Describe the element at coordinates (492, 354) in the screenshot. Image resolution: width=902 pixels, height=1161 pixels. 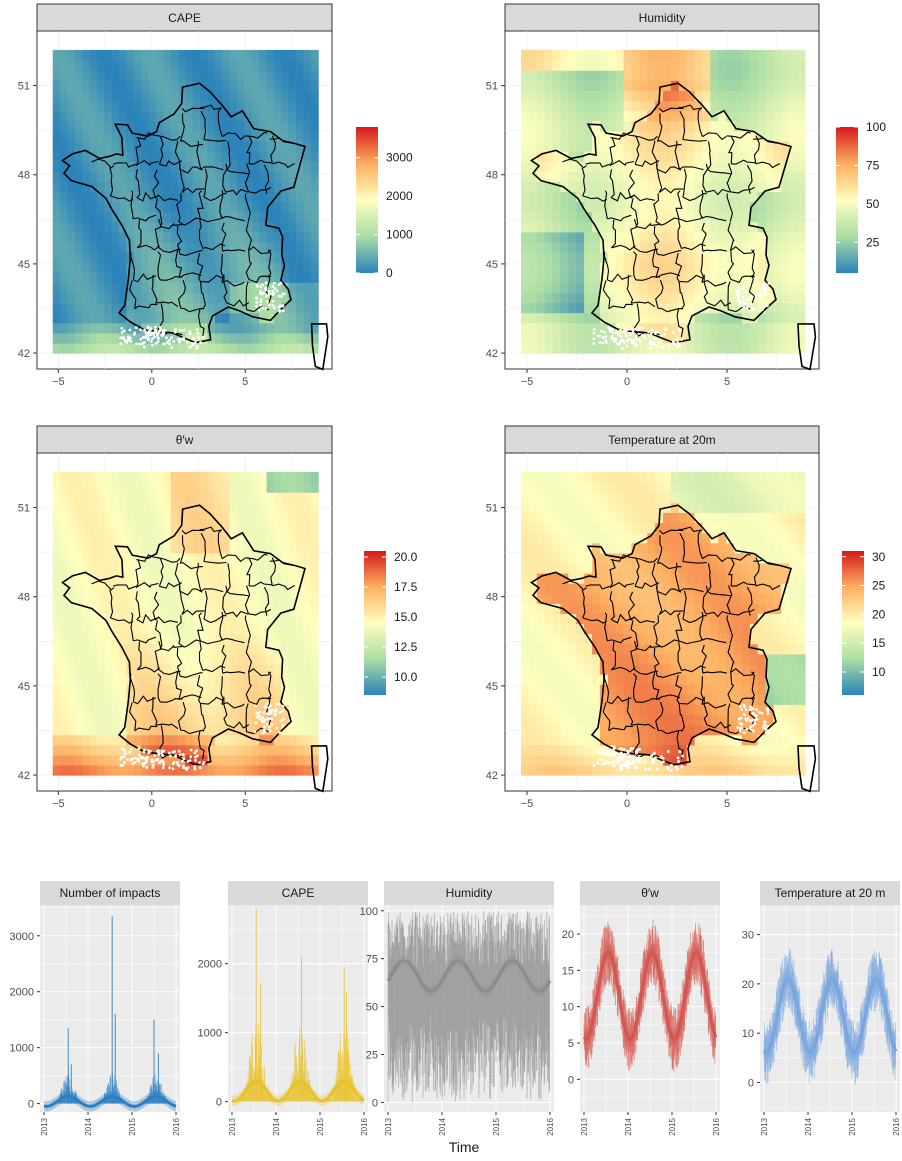
I see `map-y-tick-label: 42` at that location.